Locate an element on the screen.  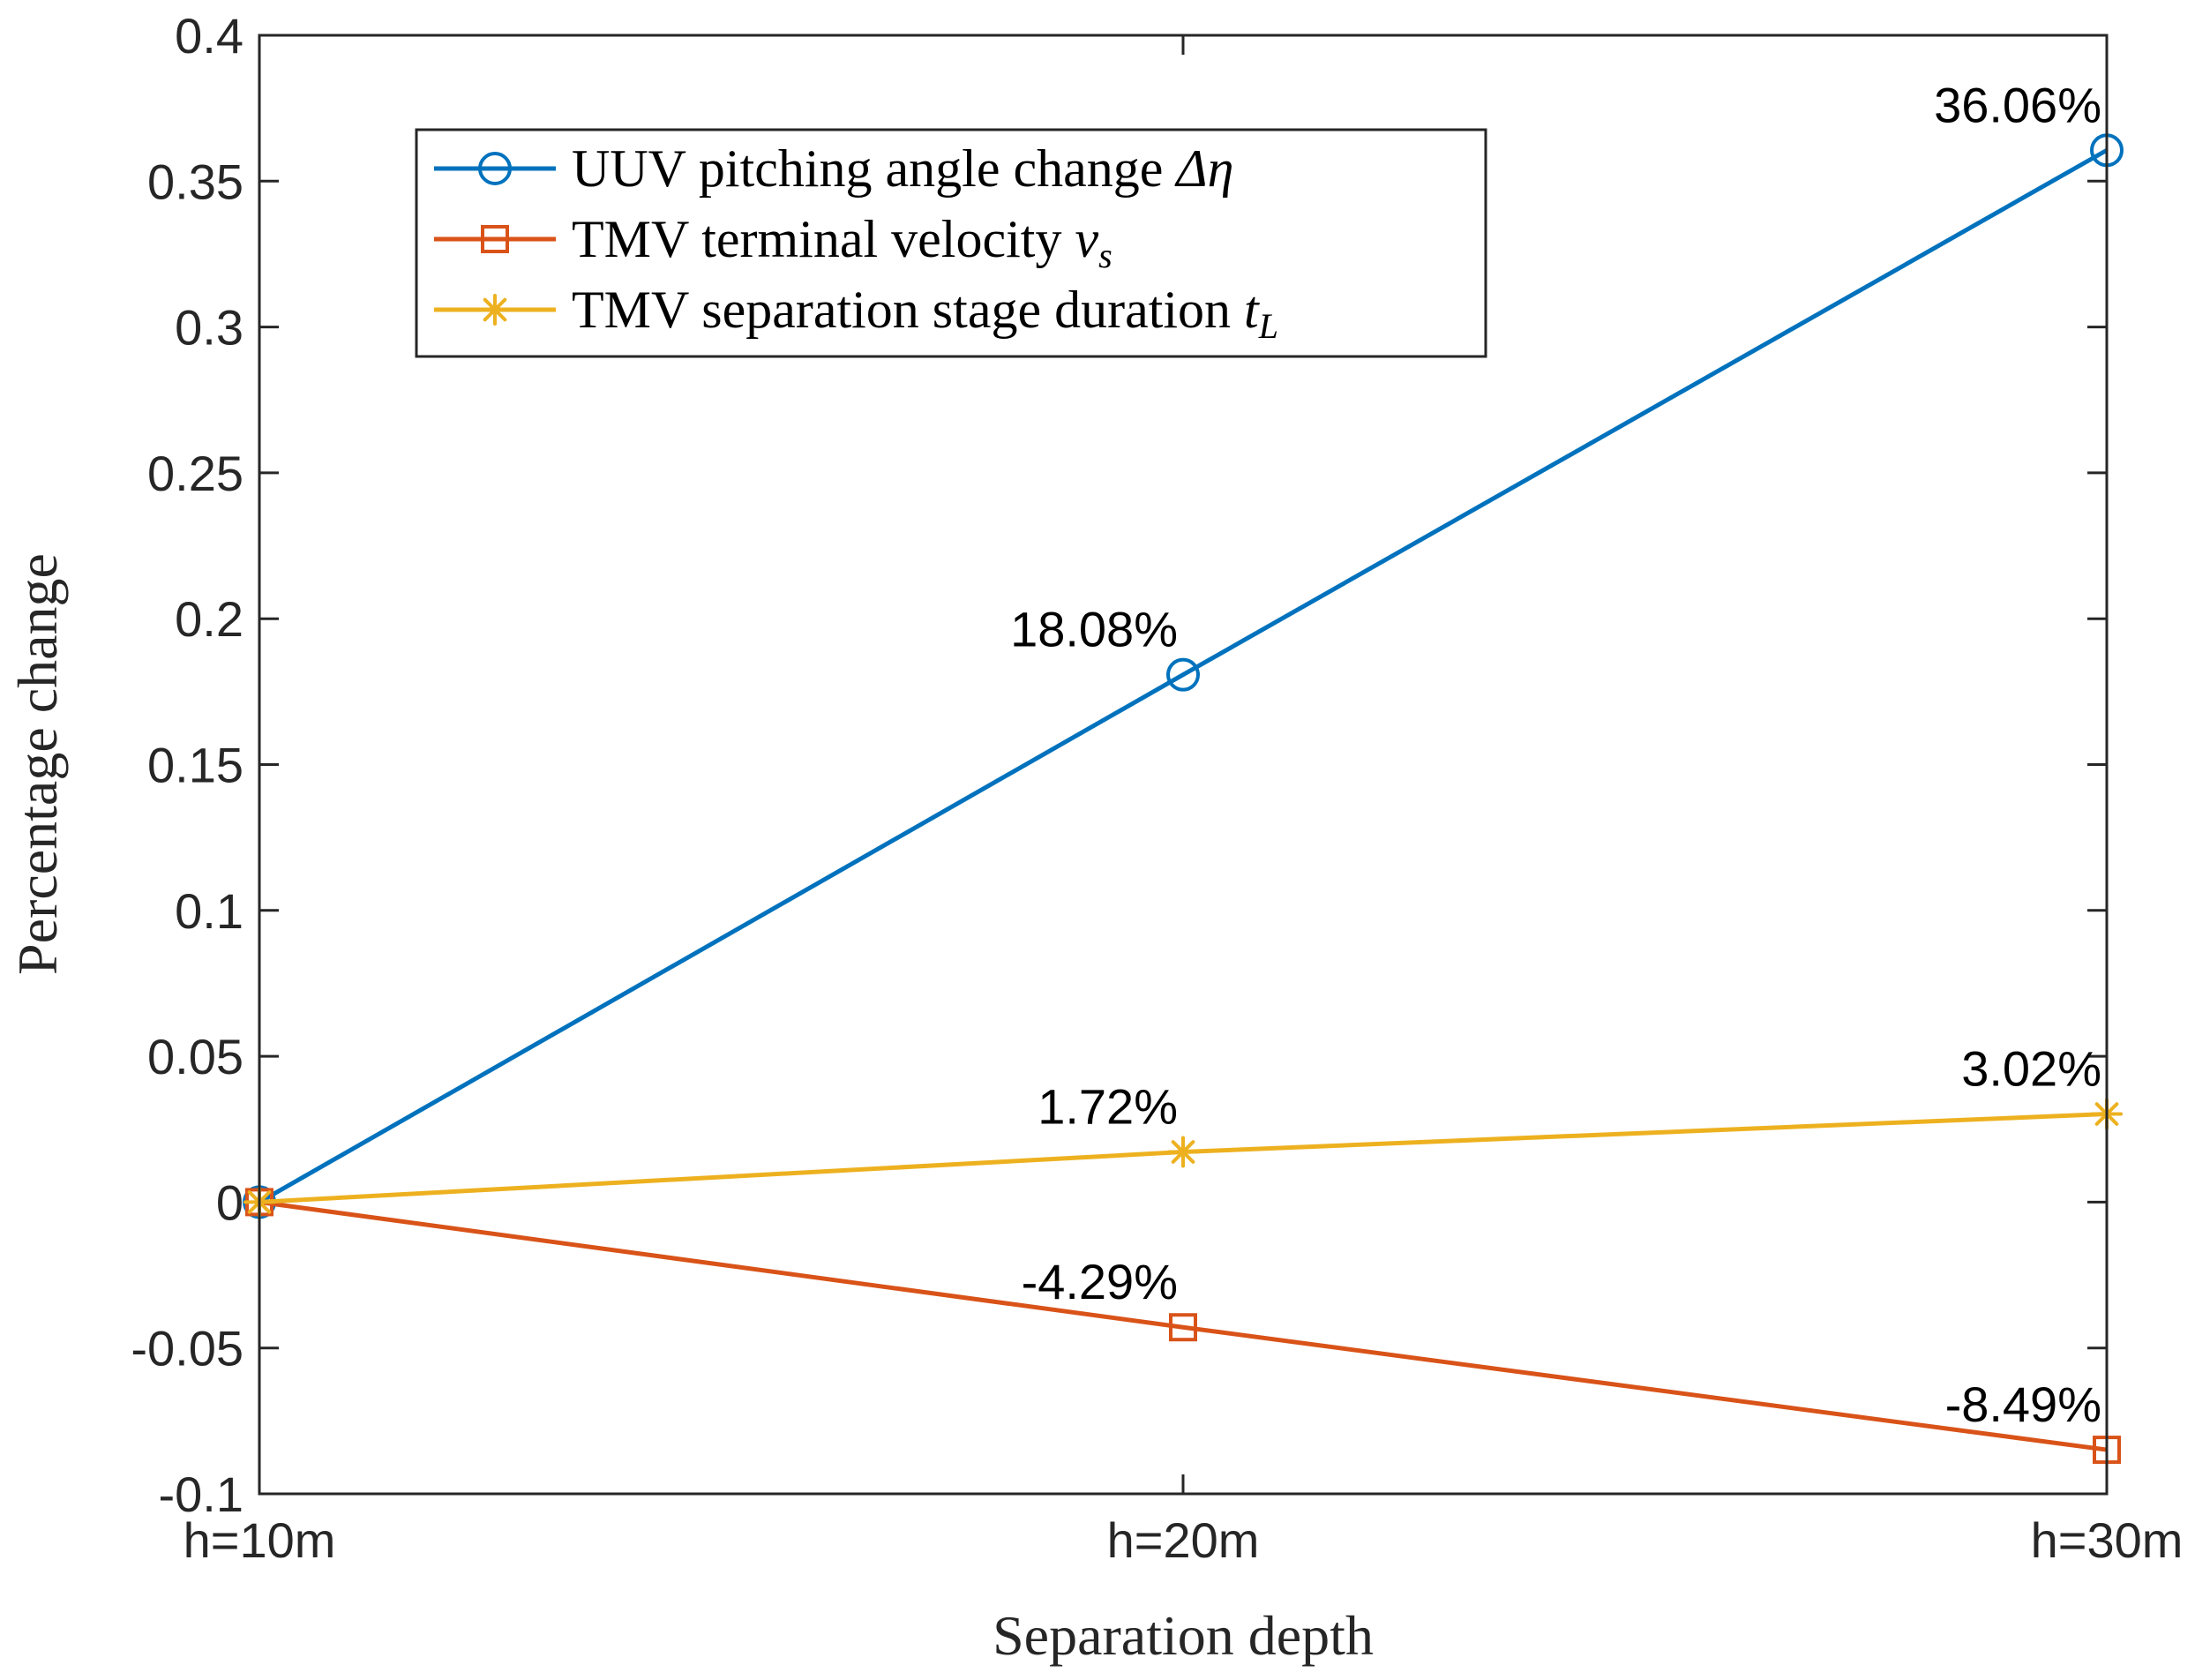
y-tick-label: 0.35 is located at coordinates (195, 181).